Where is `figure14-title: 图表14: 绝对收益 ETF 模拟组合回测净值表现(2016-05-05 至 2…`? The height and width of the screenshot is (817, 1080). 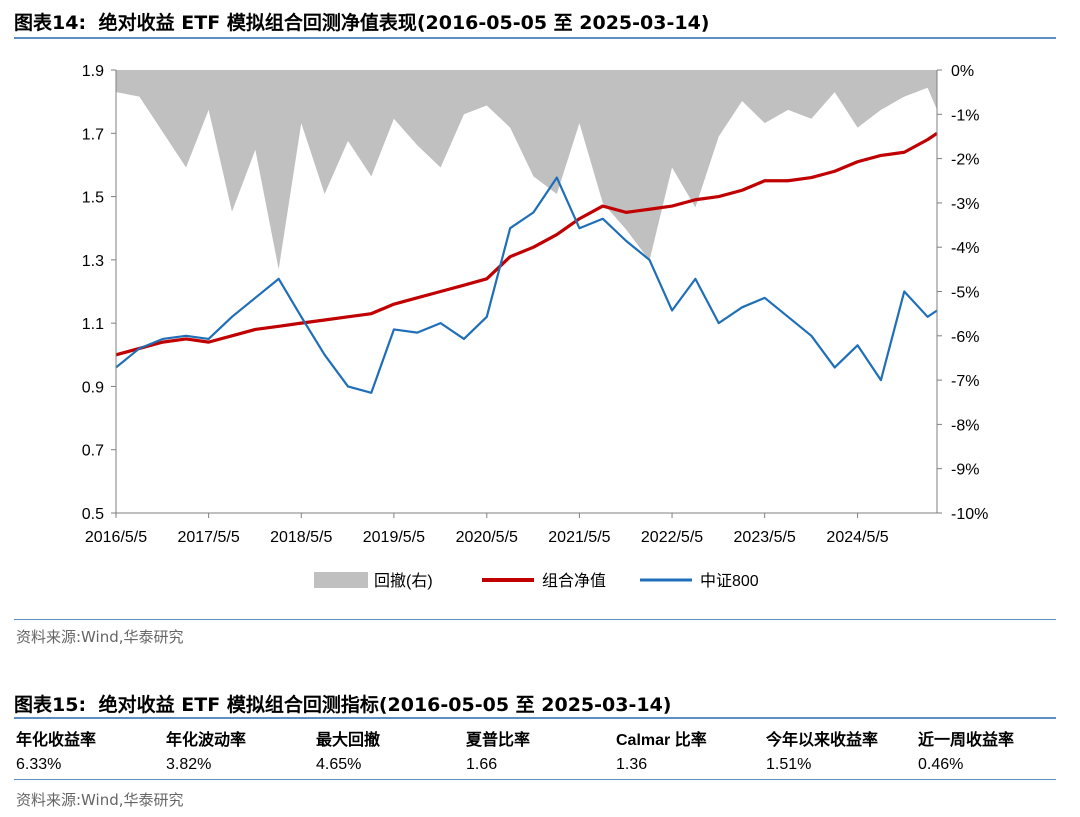
figure14-title: 图表14: 绝对收益 ETF 模拟组合回测净值表现(2016-05-05 至 2… is located at coordinates (364, 21).